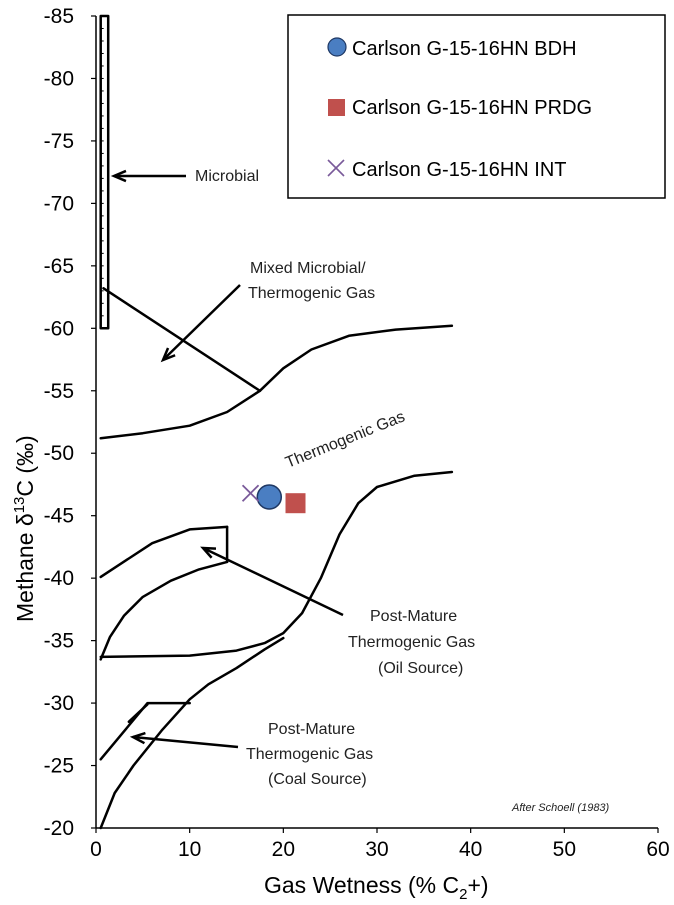 The width and height of the screenshot is (674, 905). I want to click on annotation-coal-line3: (Coal Source), so click(317, 779).